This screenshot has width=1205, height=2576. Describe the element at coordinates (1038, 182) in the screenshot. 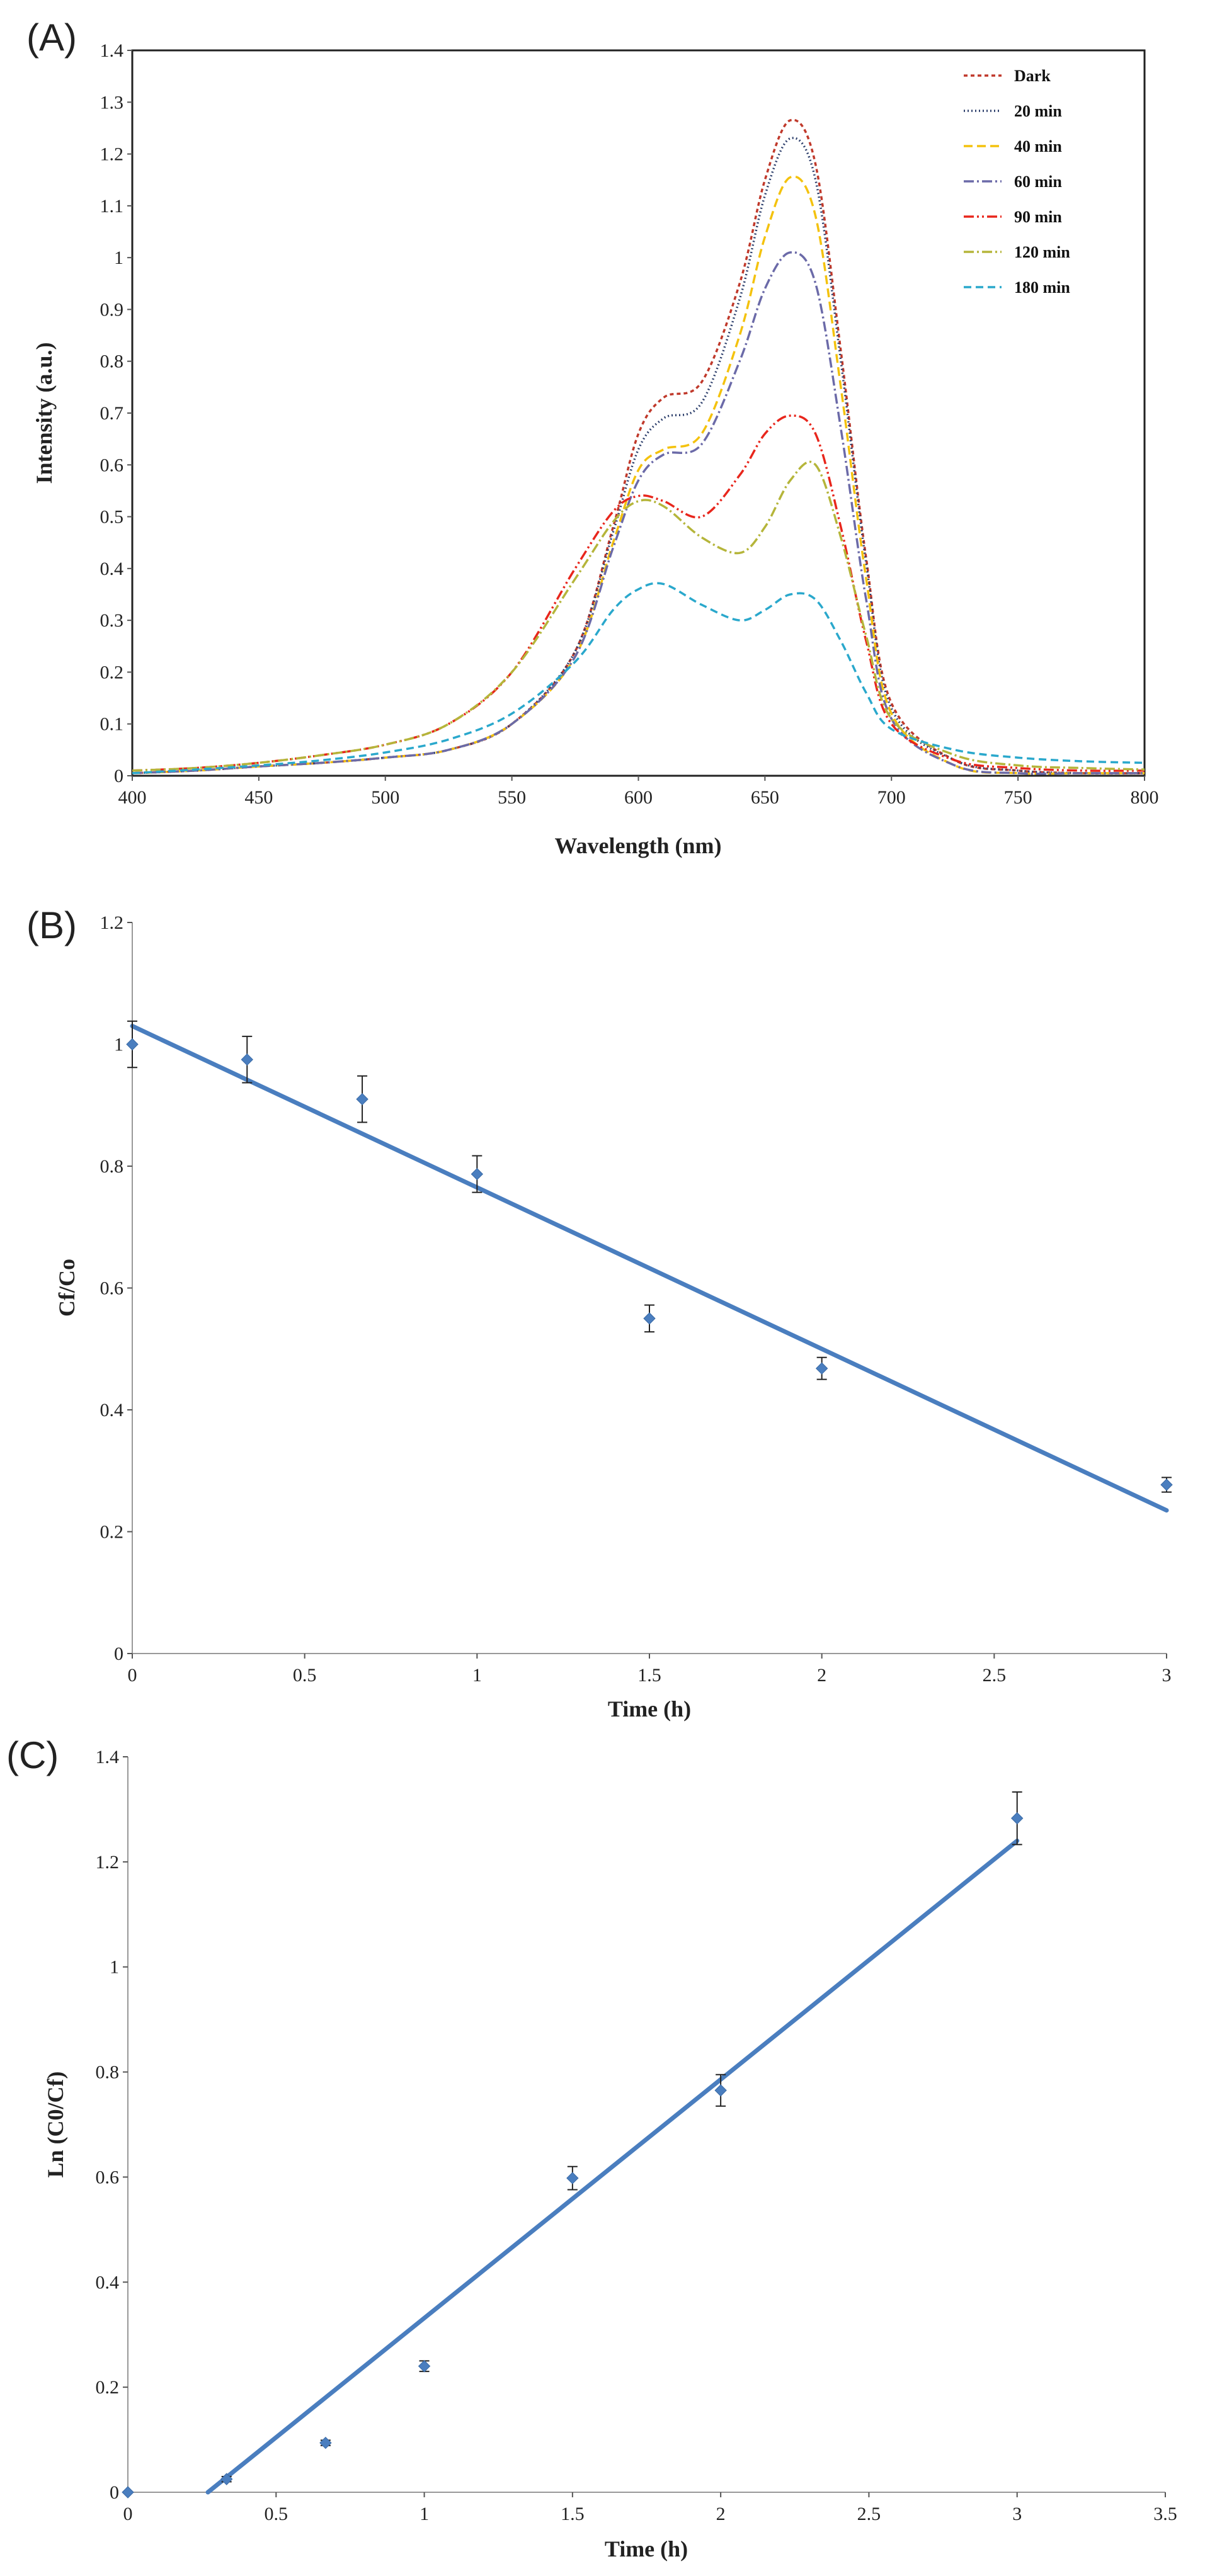

I see `legend-label-60-min: 60 min` at that location.